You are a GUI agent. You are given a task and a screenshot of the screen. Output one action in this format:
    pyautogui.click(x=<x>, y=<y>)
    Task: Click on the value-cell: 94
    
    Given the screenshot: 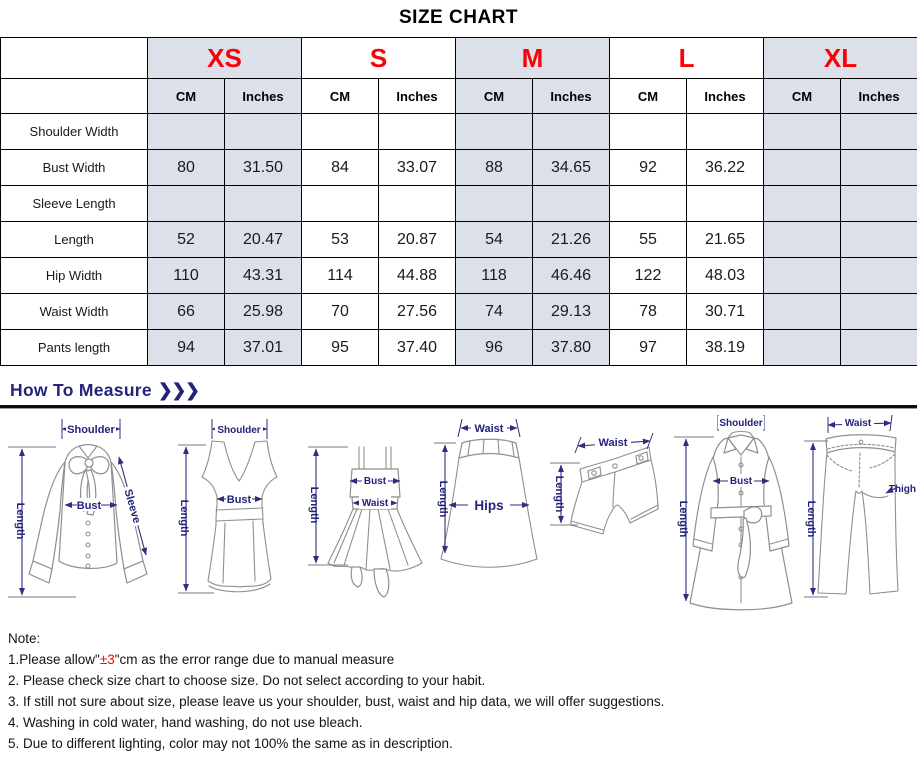 What is the action you would take?
    pyautogui.click(x=186, y=348)
    